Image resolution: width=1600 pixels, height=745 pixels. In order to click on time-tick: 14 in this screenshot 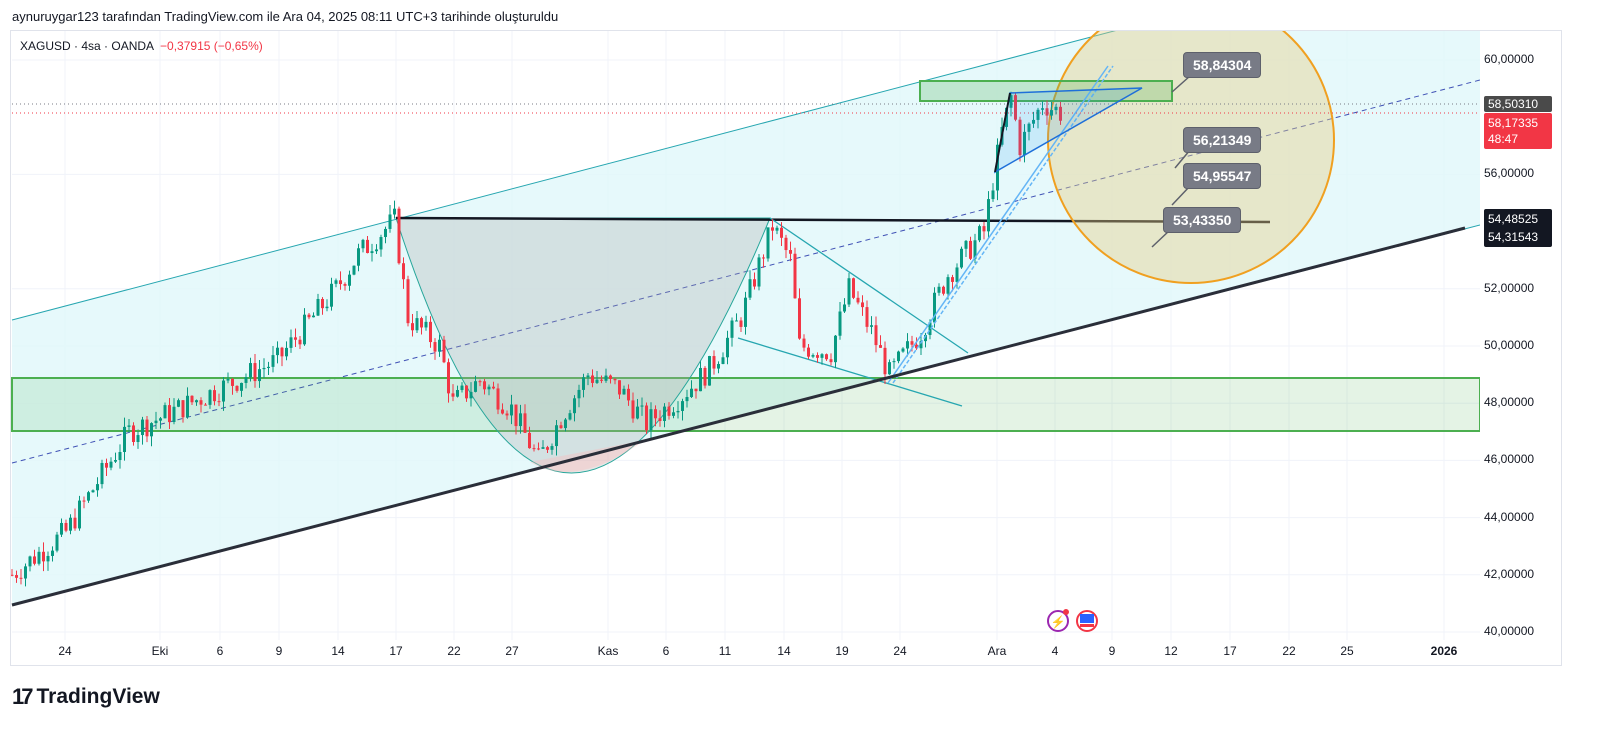, I will do `click(338, 651)`.